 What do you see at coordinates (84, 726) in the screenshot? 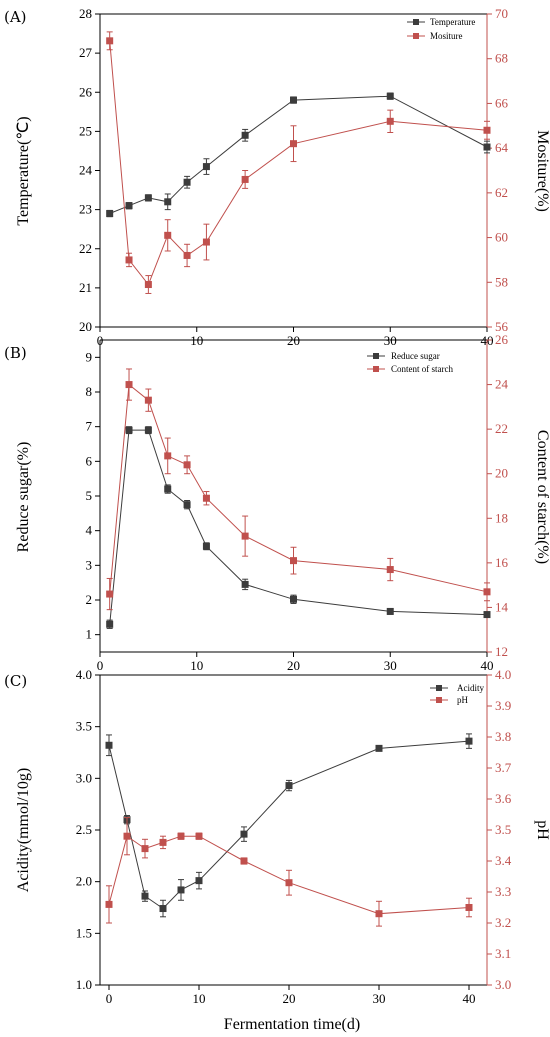
I see `panel-c-left-tick-label: 3.5` at bounding box center [84, 726].